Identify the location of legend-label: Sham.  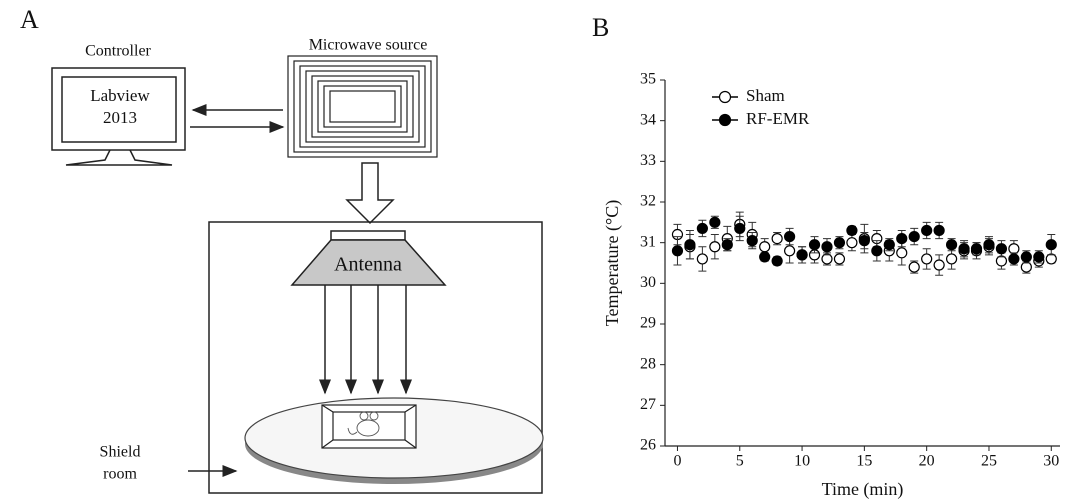
(765, 95).